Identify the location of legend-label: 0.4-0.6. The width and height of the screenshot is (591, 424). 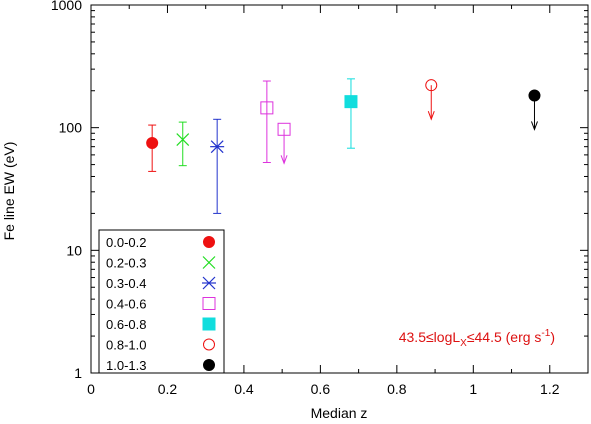
(126, 304).